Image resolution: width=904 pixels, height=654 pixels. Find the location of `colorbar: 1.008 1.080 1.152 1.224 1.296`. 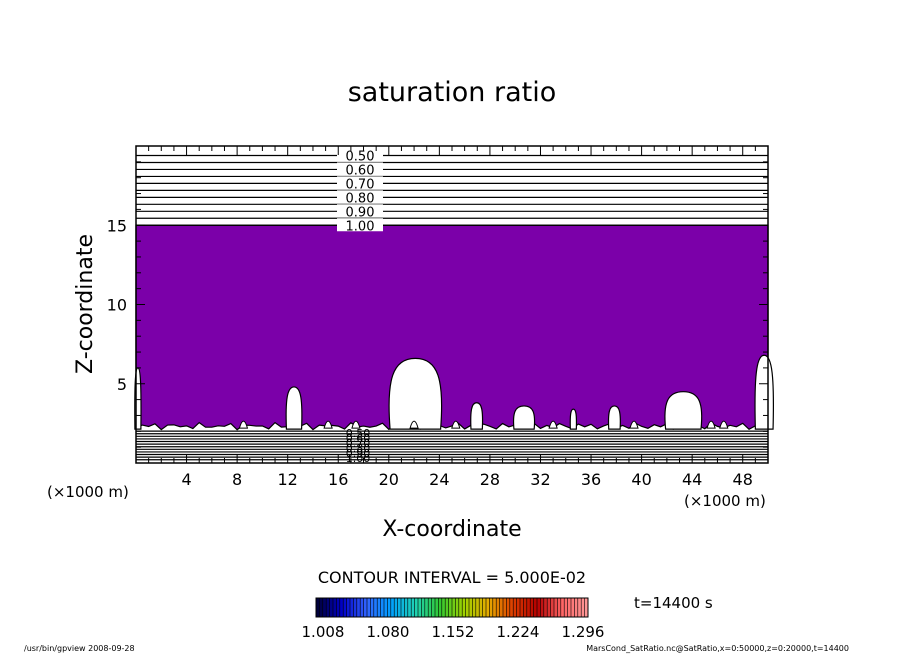

colorbar: 1.008 1.080 1.152 1.224 1.296 is located at coordinates (453, 619).